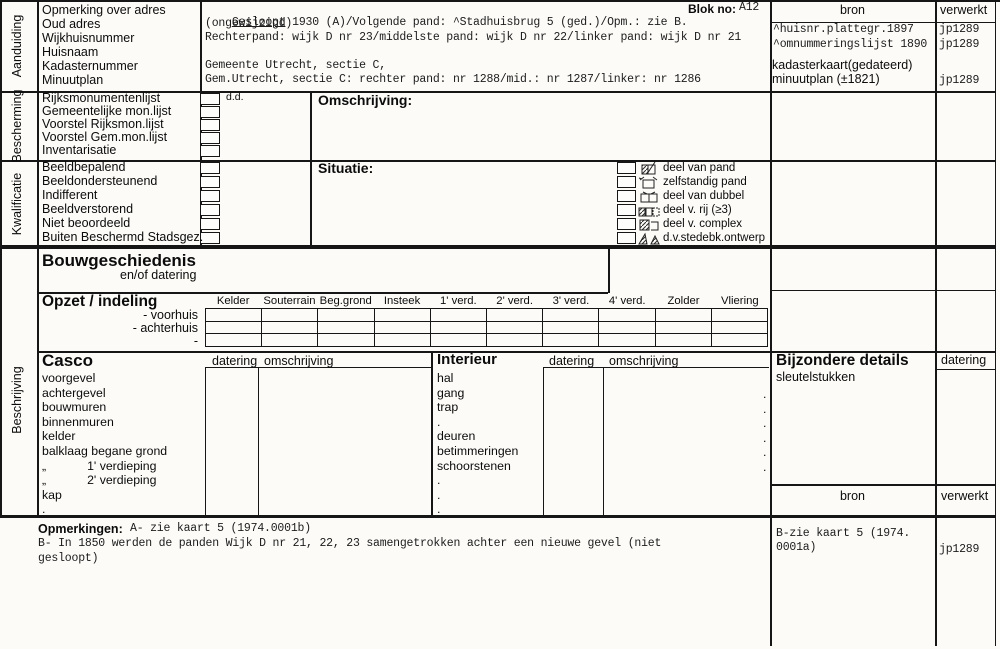  What do you see at coordinates (86, 223) in the screenshot?
I see `qualification-item: Niet beoordeeld` at bounding box center [86, 223].